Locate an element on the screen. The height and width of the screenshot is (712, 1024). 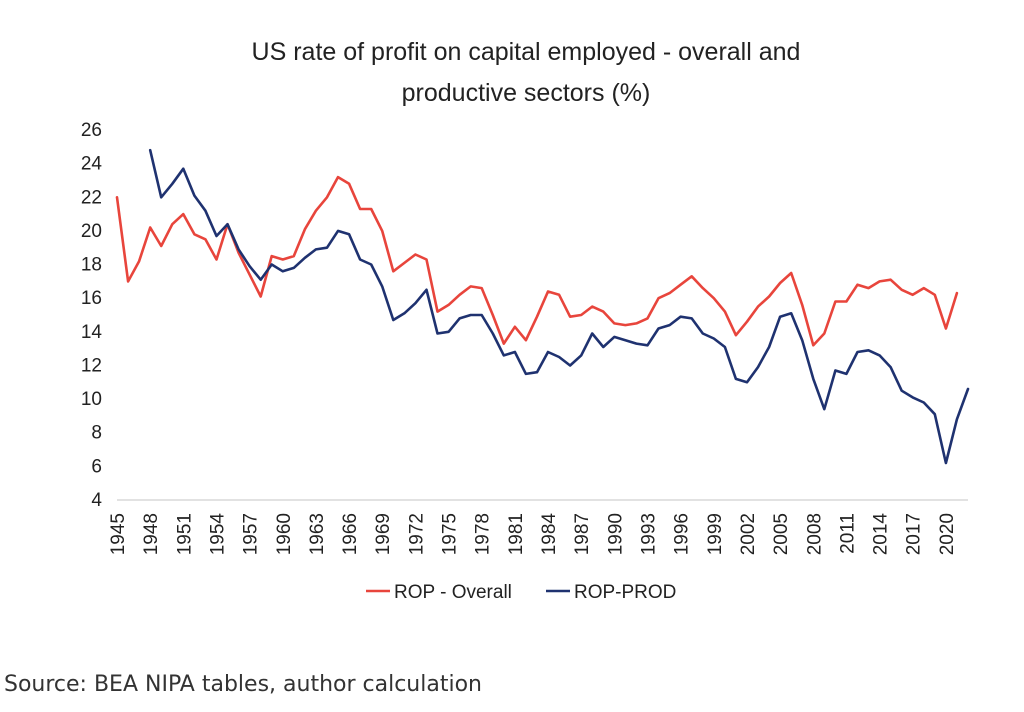
x-tick-label: 1951 is located at coordinates (184, 534).